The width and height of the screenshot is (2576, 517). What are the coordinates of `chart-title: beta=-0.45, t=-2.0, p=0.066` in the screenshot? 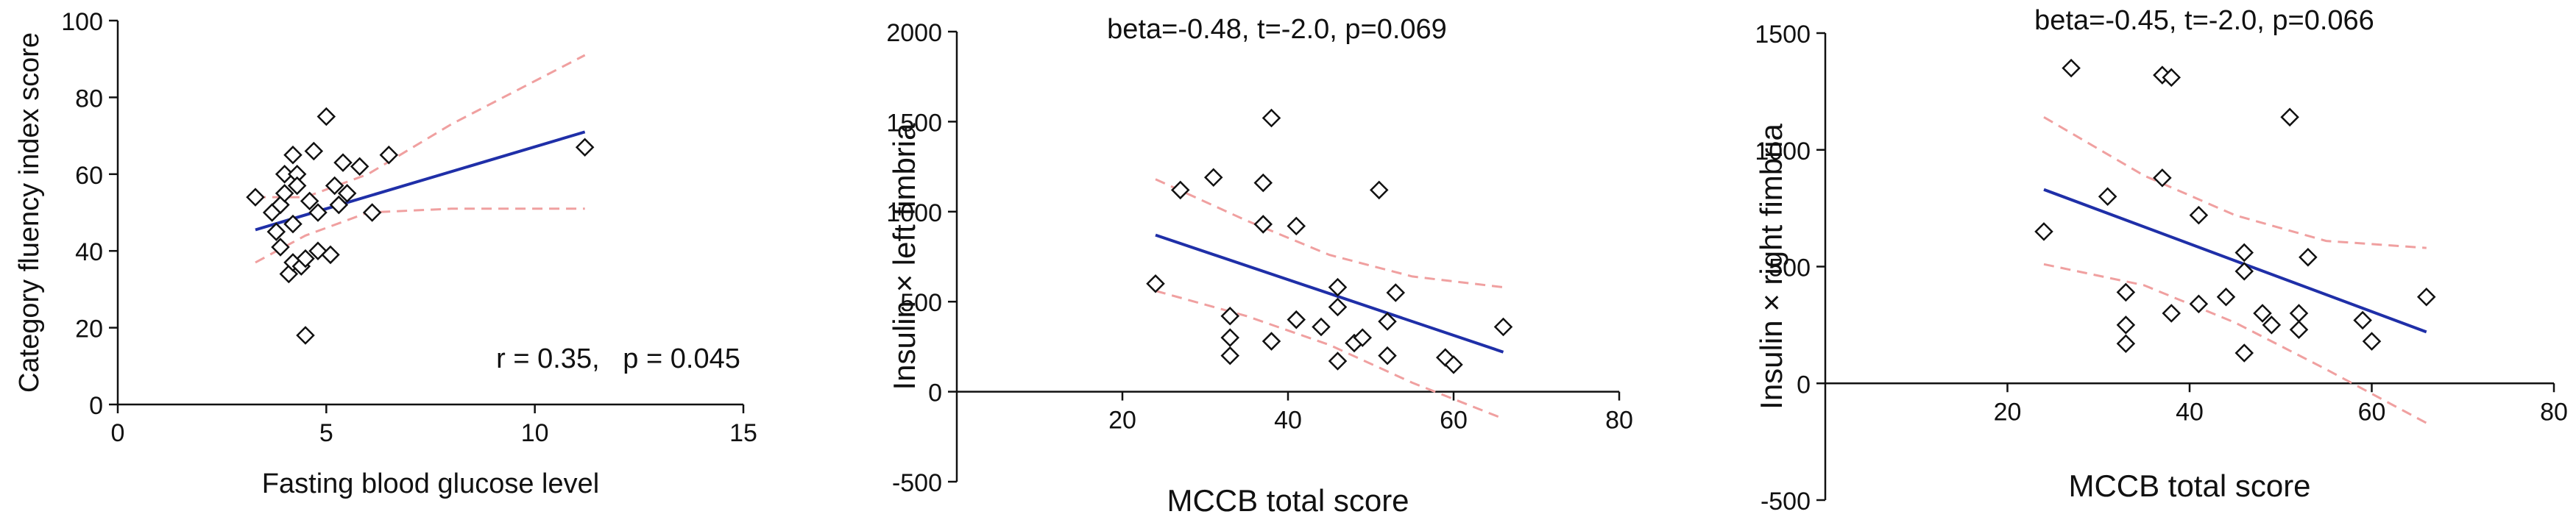 It's located at (2204, 20).